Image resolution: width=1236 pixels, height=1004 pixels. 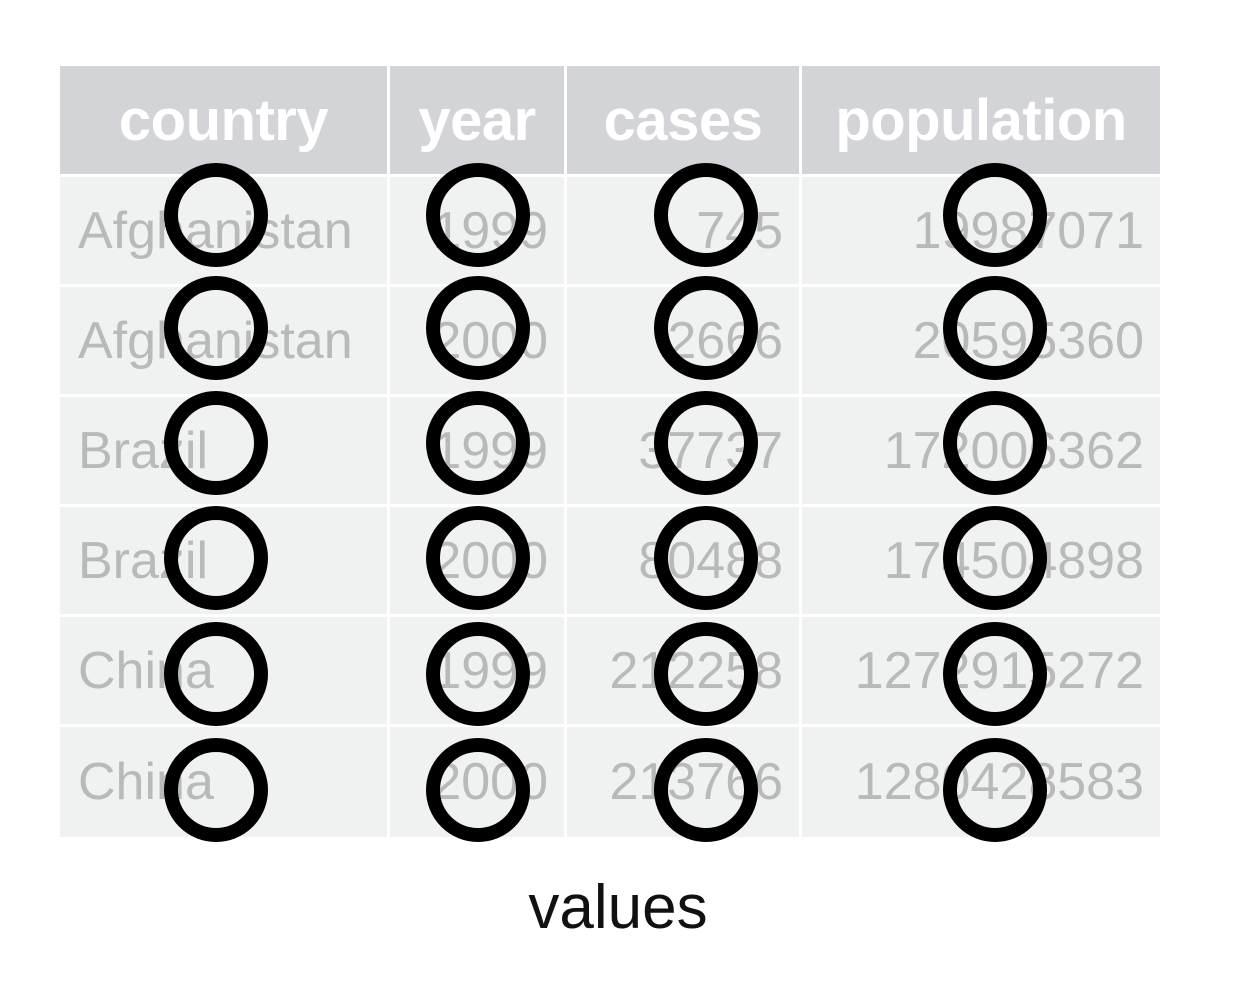 I want to click on table-row: Brazil 1999 37737 172006362, so click(x=610, y=452).